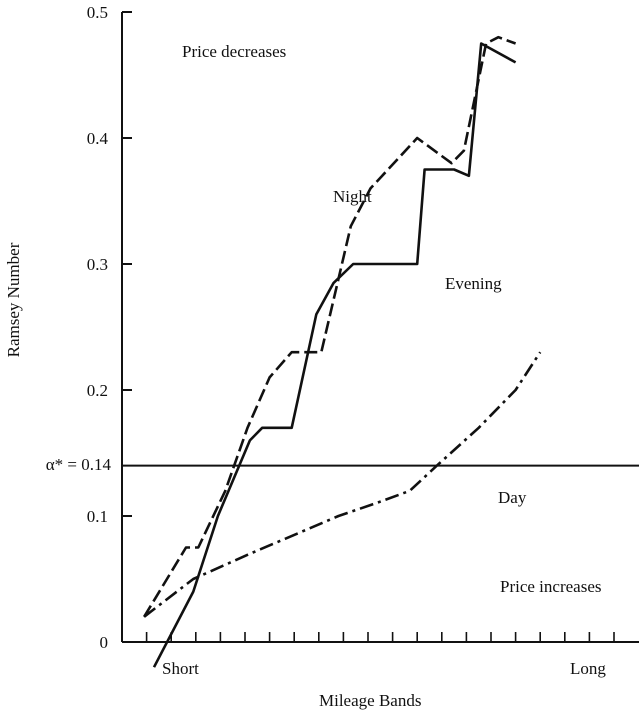 The image size is (639, 716). Describe the element at coordinates (180, 668) in the screenshot. I see `x-tick-label-short: Short` at that location.